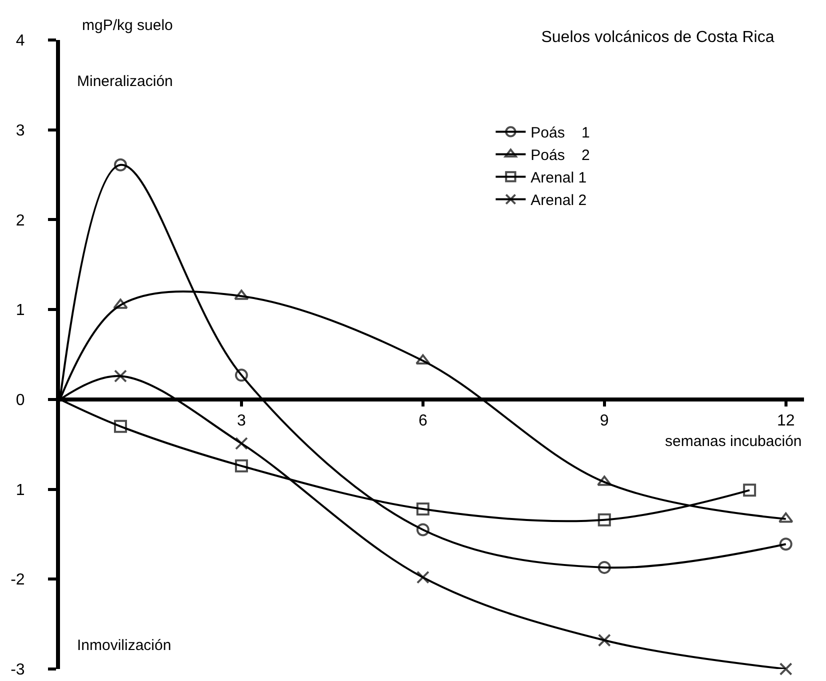 The width and height of the screenshot is (826, 681). Describe the element at coordinates (560, 155) in the screenshot. I see `legend-label: Poás 2` at that location.